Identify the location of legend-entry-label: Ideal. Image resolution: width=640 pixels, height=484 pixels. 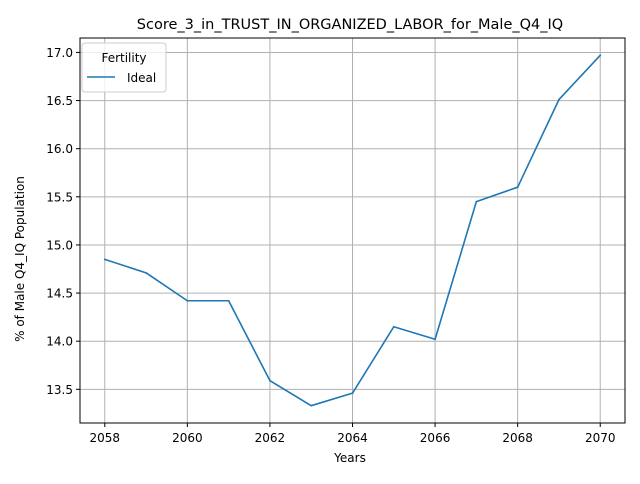
(141, 78).